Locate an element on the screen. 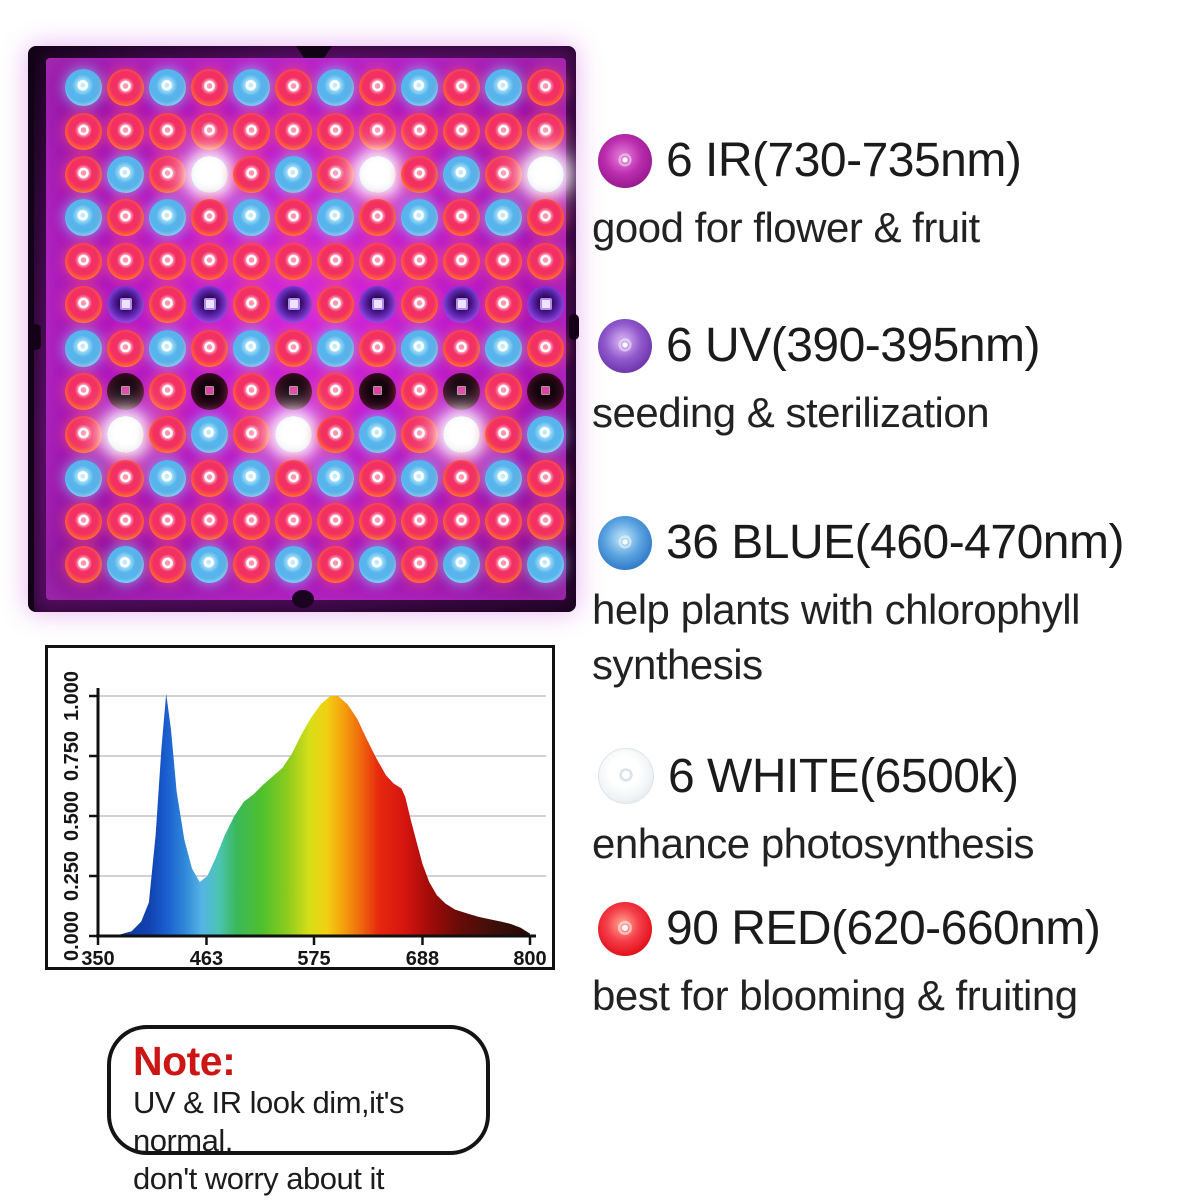 The image size is (1200, 1200). spectrum-svg: 0.000 0.250 0.500 0.750 1.000 350 463 575 688 800 is located at coordinates (304, 819).